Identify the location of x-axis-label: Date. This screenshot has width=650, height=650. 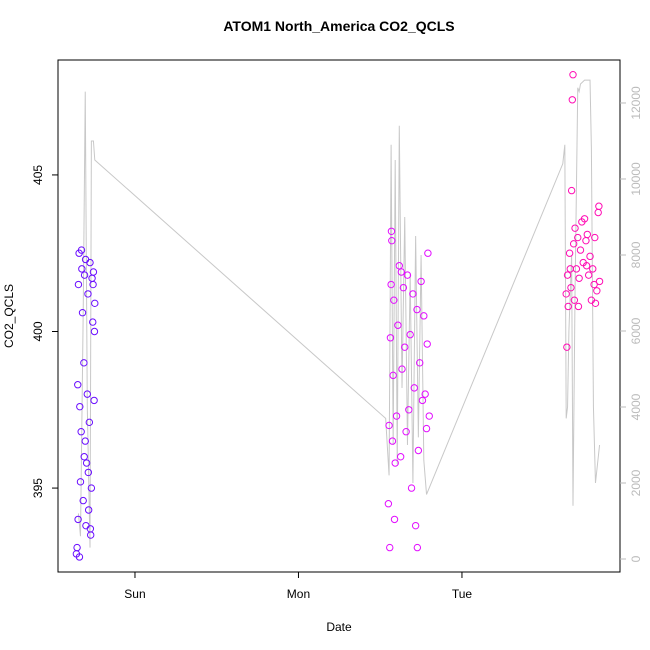
(339, 627).